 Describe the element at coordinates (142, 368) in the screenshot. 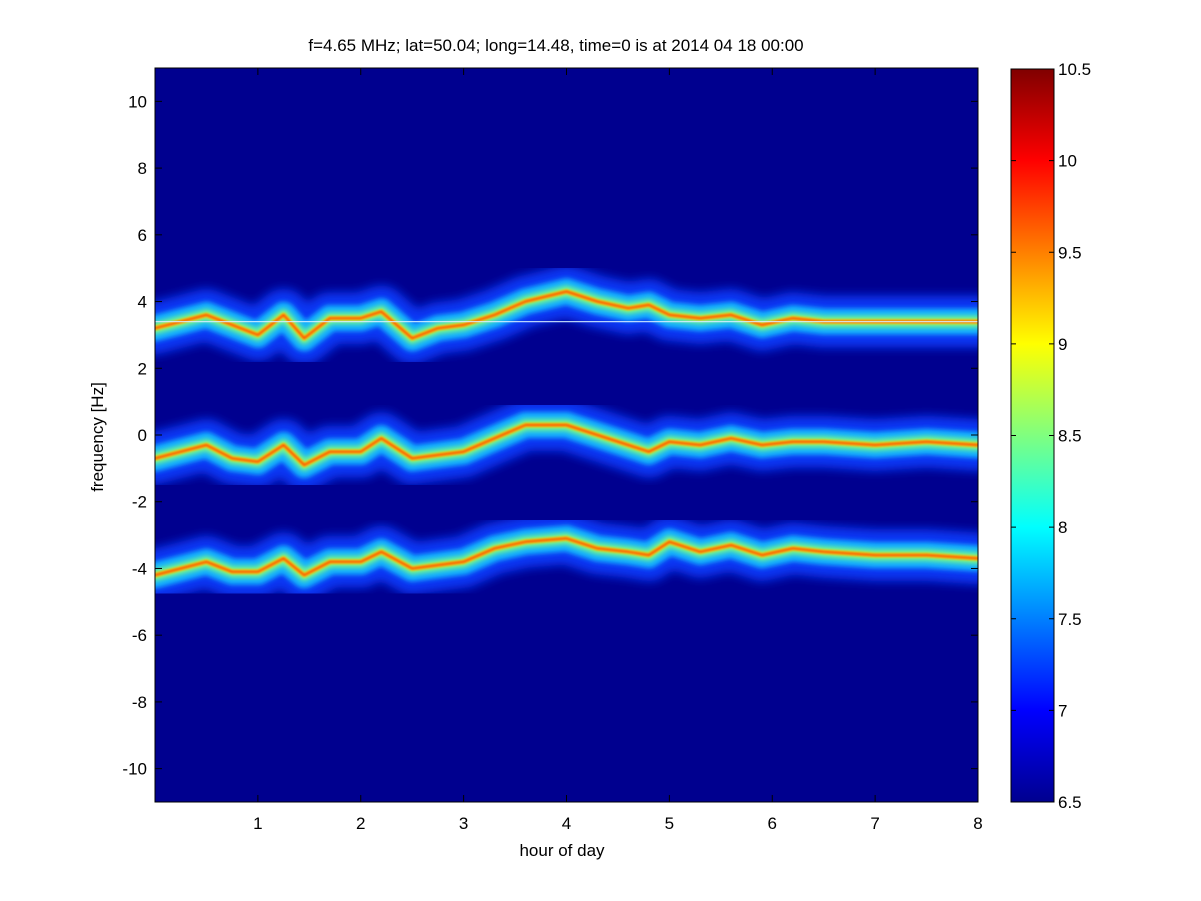

I see `y-tick-label: 2` at that location.